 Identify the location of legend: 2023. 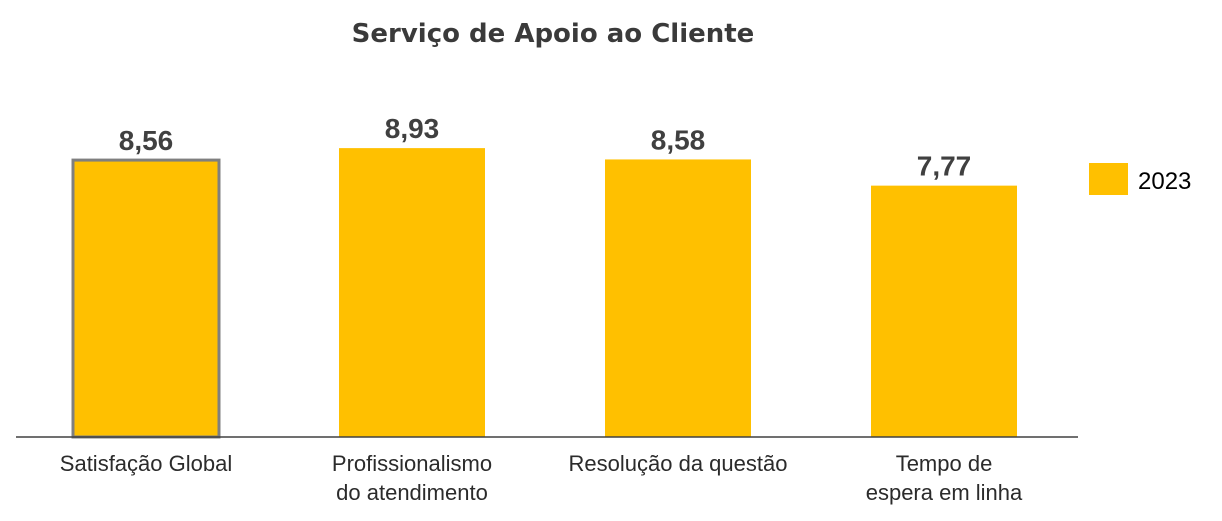
(1140, 179).